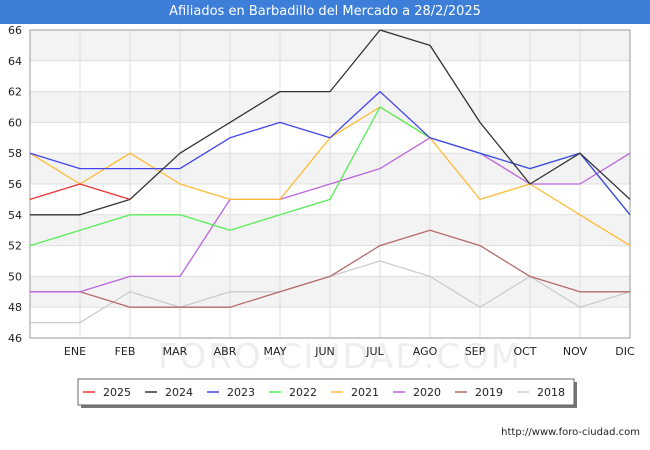 The height and width of the screenshot is (450, 650). What do you see at coordinates (241, 392) in the screenshot?
I see `legend-label-2023: 2023` at bounding box center [241, 392].